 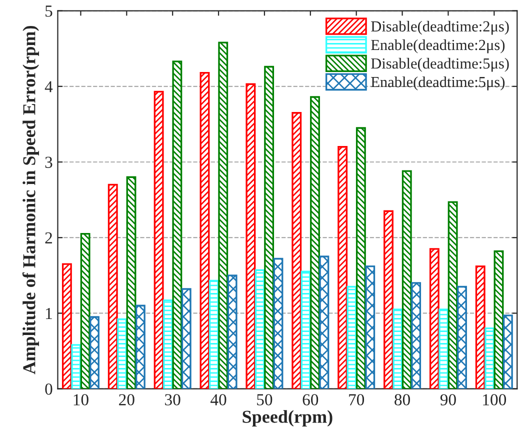 I want to click on x-tick-label: 80, so click(x=402, y=400).